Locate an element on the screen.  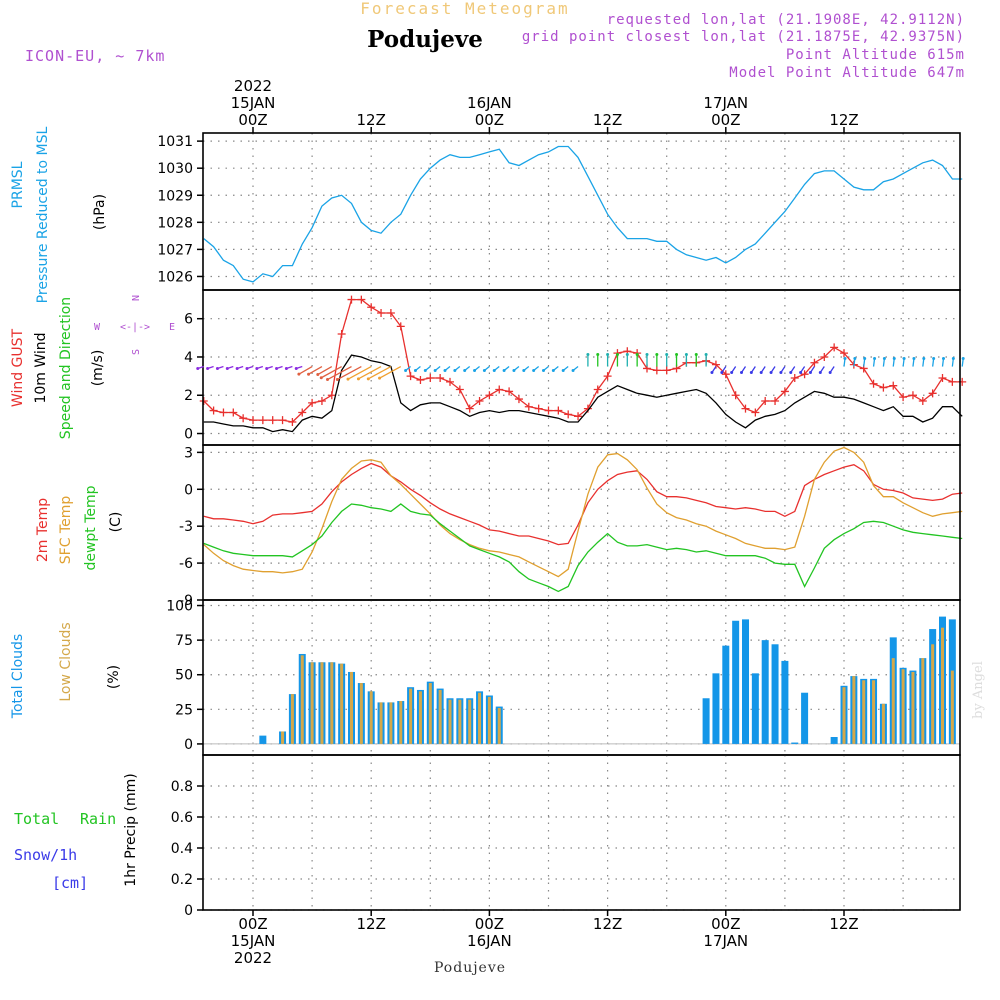
pressure-panel: 1026 1027 1028 1029 1030 1031 is located at coordinates (560, 211).